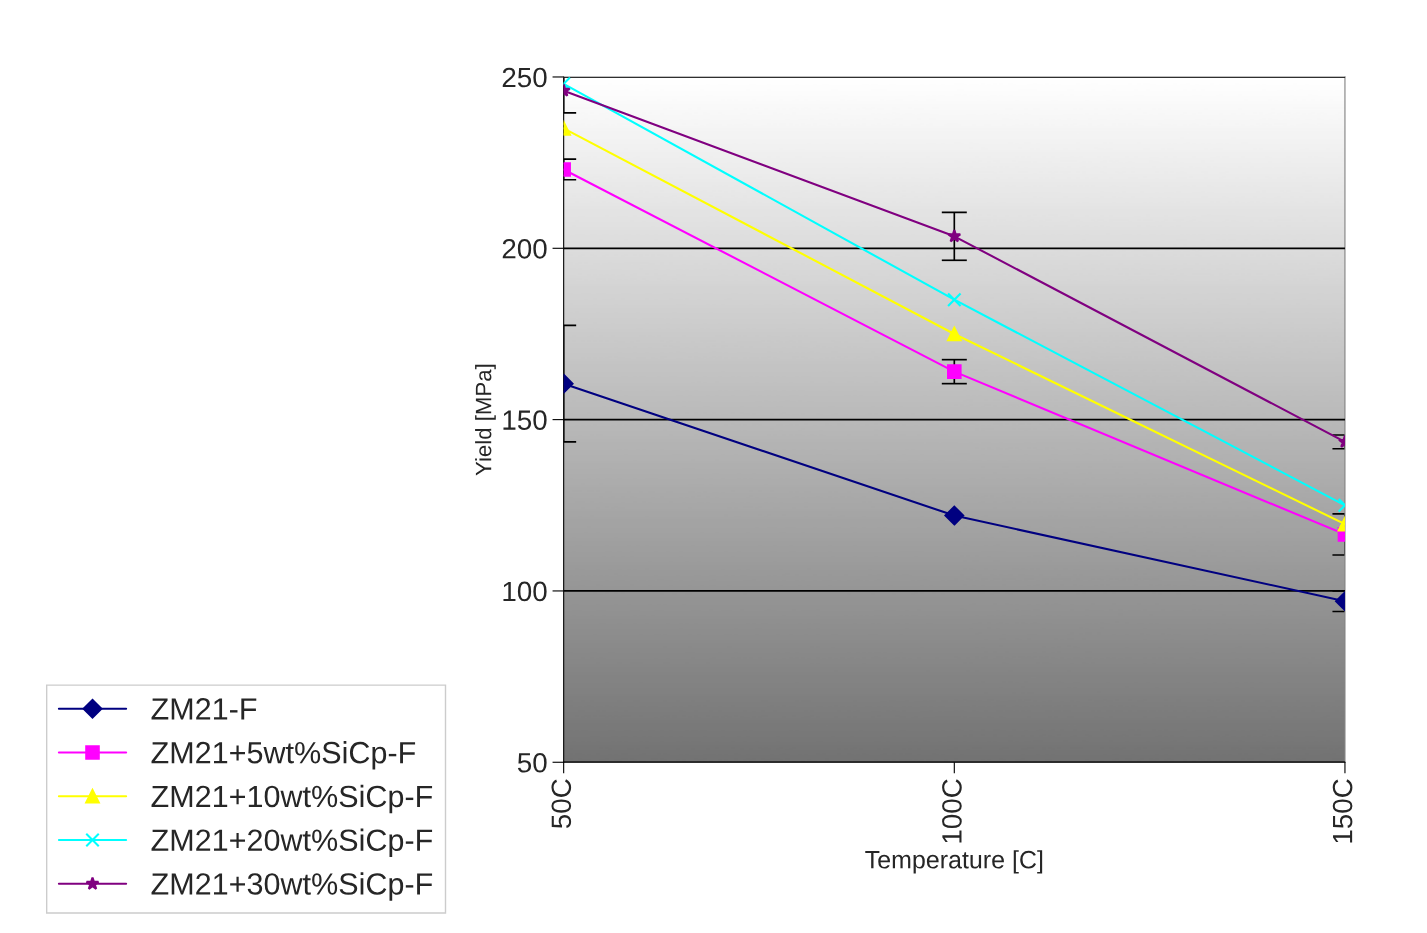  What do you see at coordinates (292, 843) in the screenshot?
I see `legend-label: ZM21+20wt%SiCp-F` at bounding box center [292, 843].